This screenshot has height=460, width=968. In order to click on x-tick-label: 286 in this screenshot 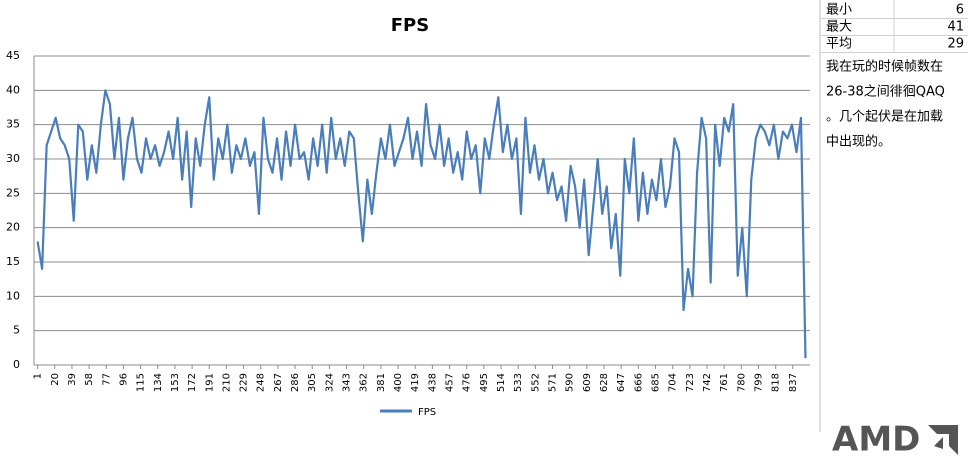, I will do `click(295, 382)`.